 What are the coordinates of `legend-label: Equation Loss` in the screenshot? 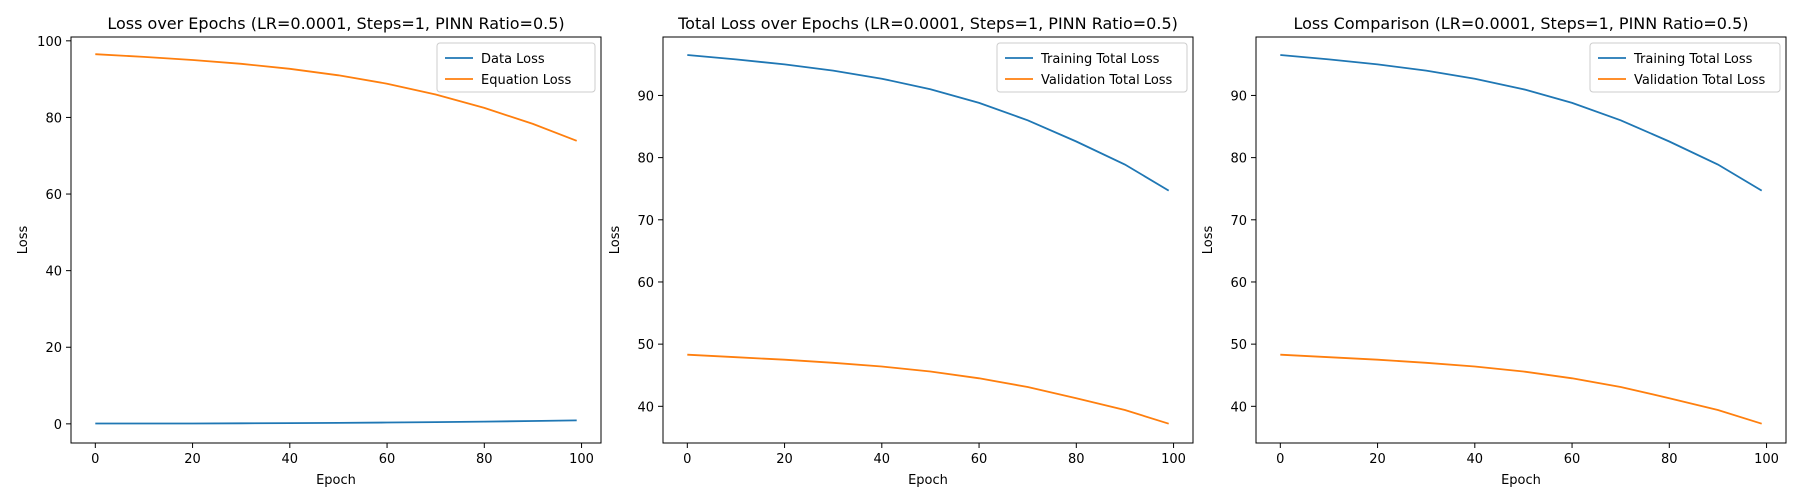 It's located at (526, 80).